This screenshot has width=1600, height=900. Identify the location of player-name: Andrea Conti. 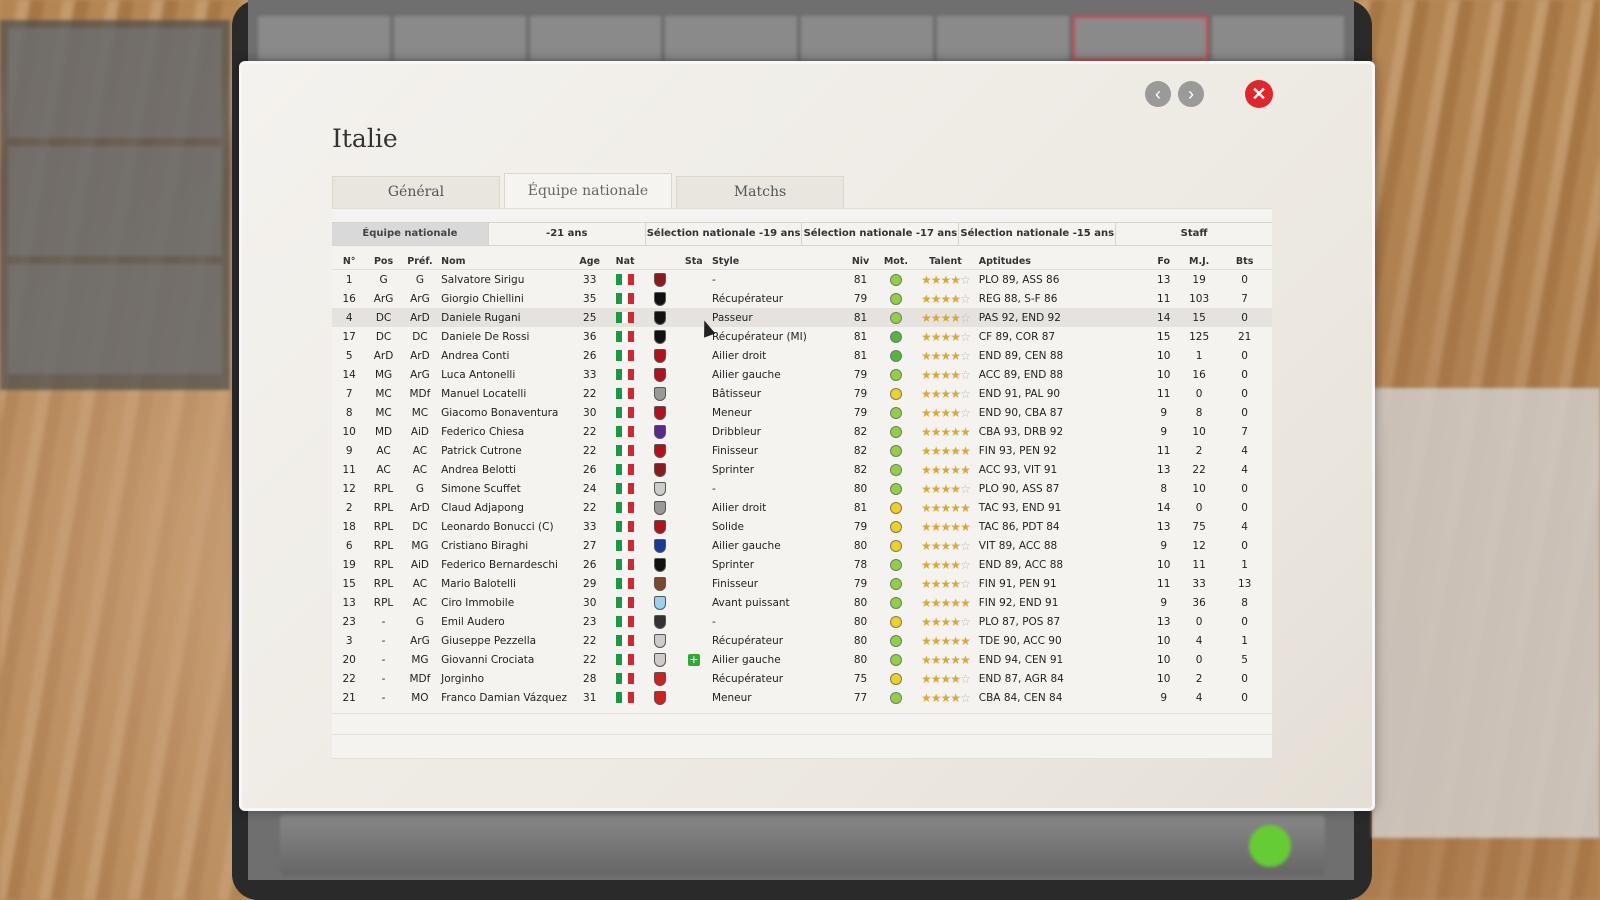
(475, 355).